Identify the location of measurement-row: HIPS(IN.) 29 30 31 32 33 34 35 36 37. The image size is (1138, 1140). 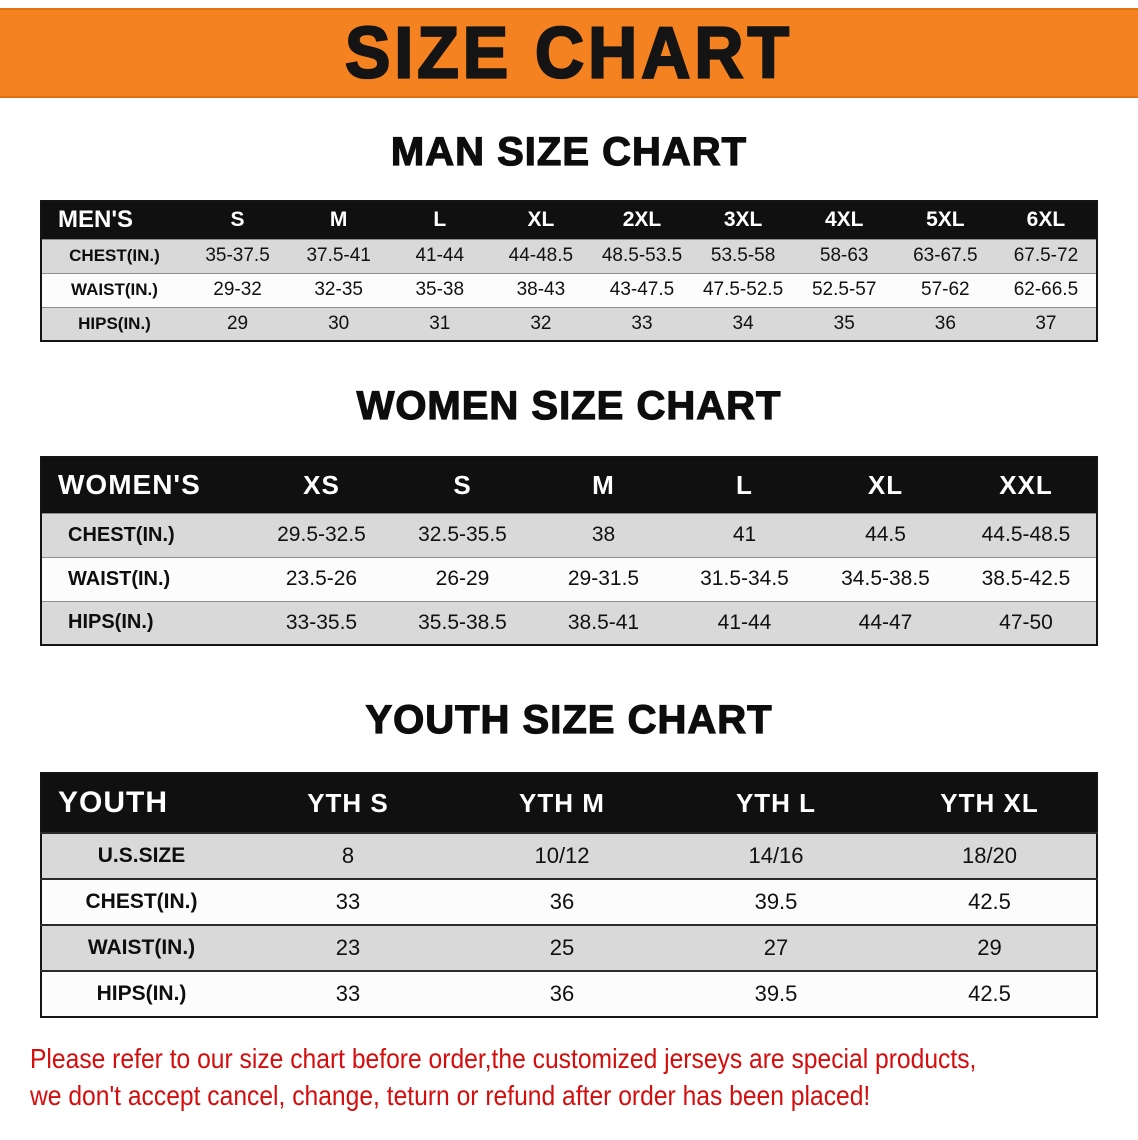
(569, 324).